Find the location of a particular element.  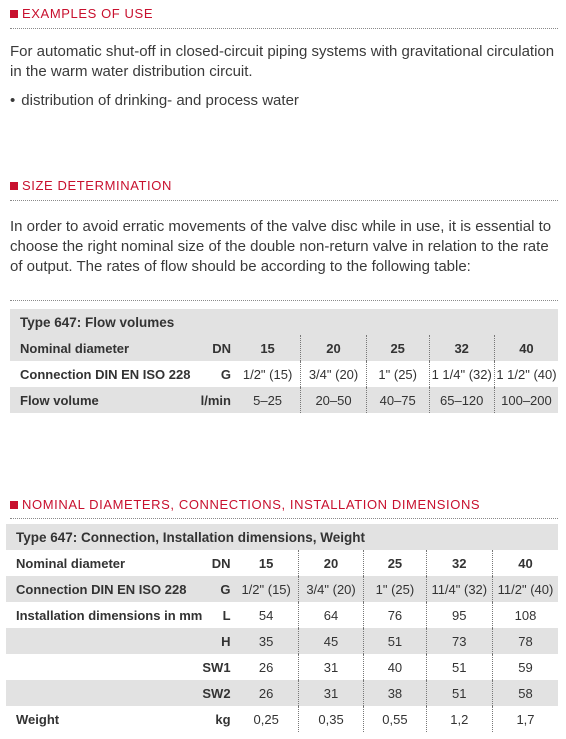

row-label: Flow volume is located at coordinates (100, 400).